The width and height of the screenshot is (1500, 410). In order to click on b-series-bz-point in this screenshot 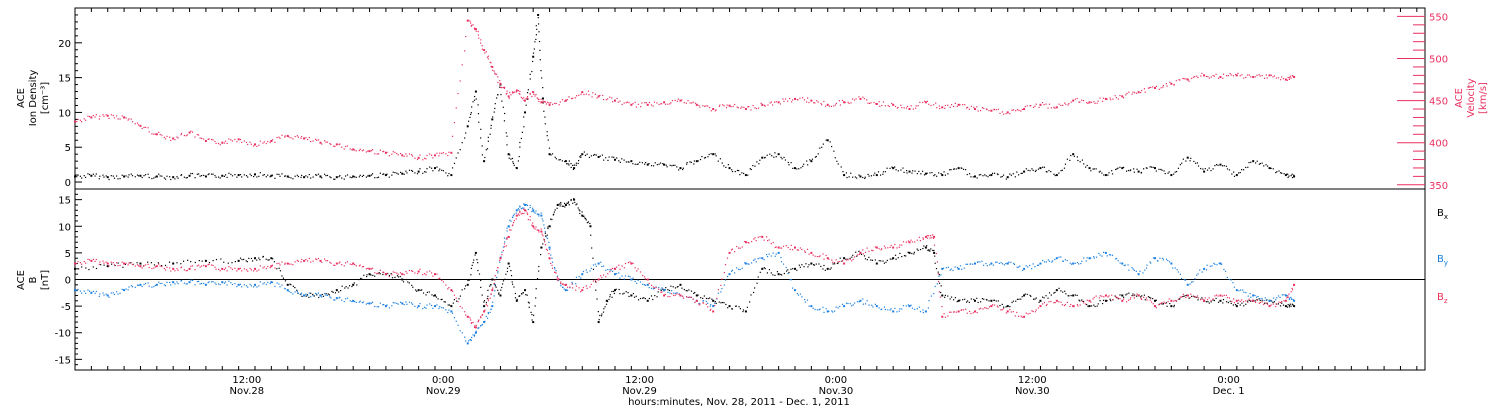, I will do `click(1138, 295)`.